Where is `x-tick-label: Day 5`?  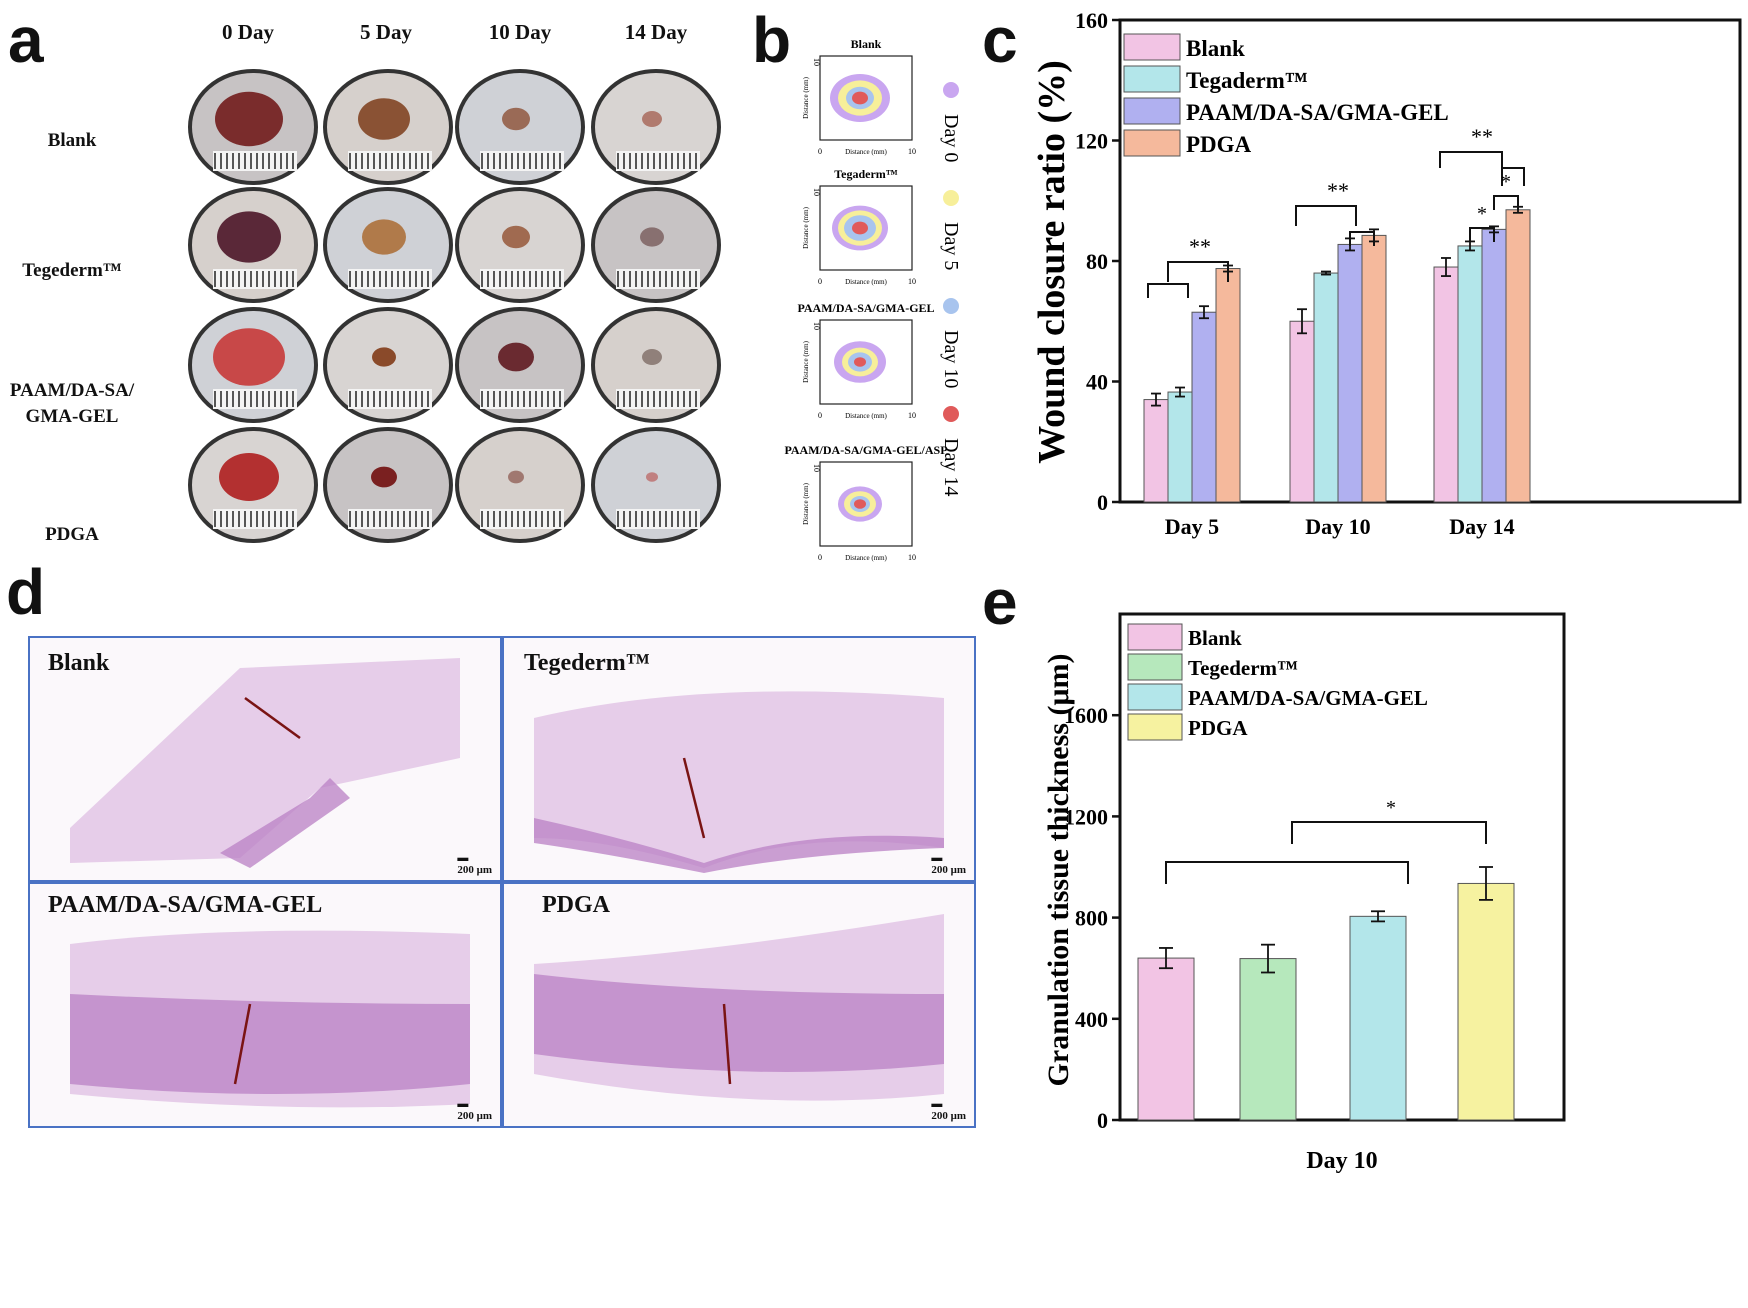 x-tick-label: Day 5 is located at coordinates (1192, 526).